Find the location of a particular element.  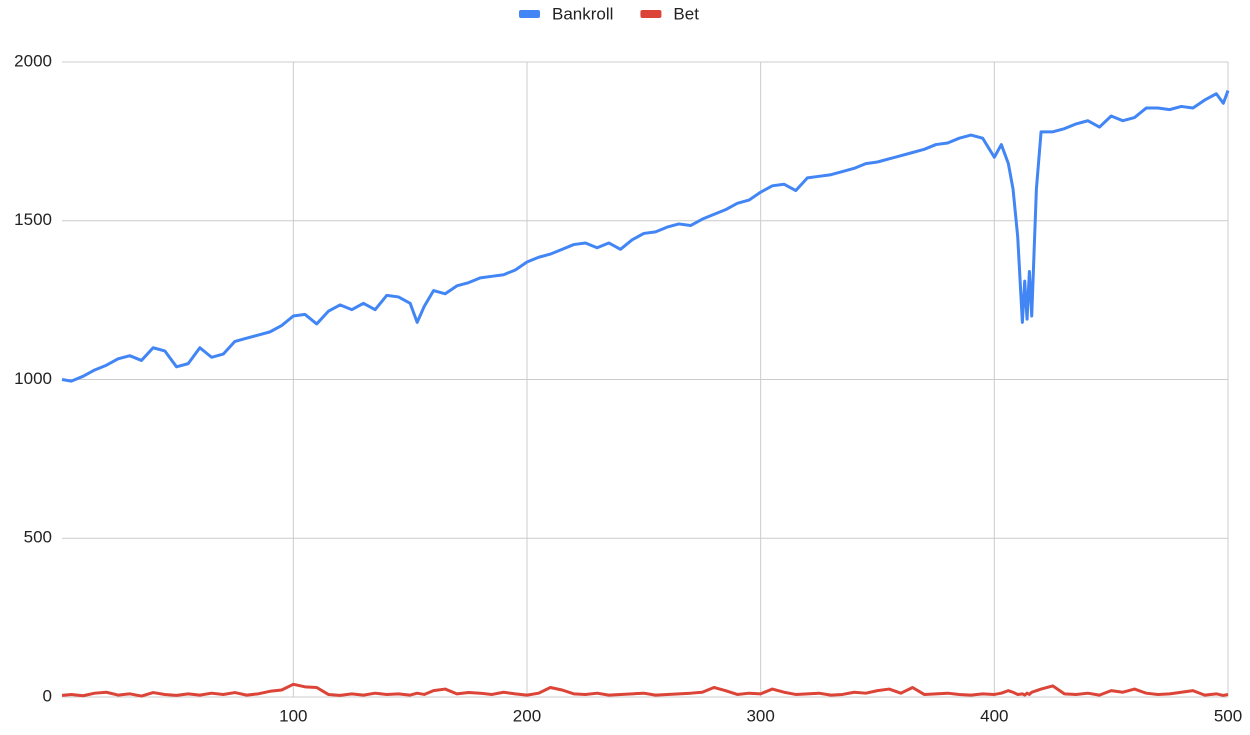

y-tick-label: 1000 is located at coordinates (33, 378).